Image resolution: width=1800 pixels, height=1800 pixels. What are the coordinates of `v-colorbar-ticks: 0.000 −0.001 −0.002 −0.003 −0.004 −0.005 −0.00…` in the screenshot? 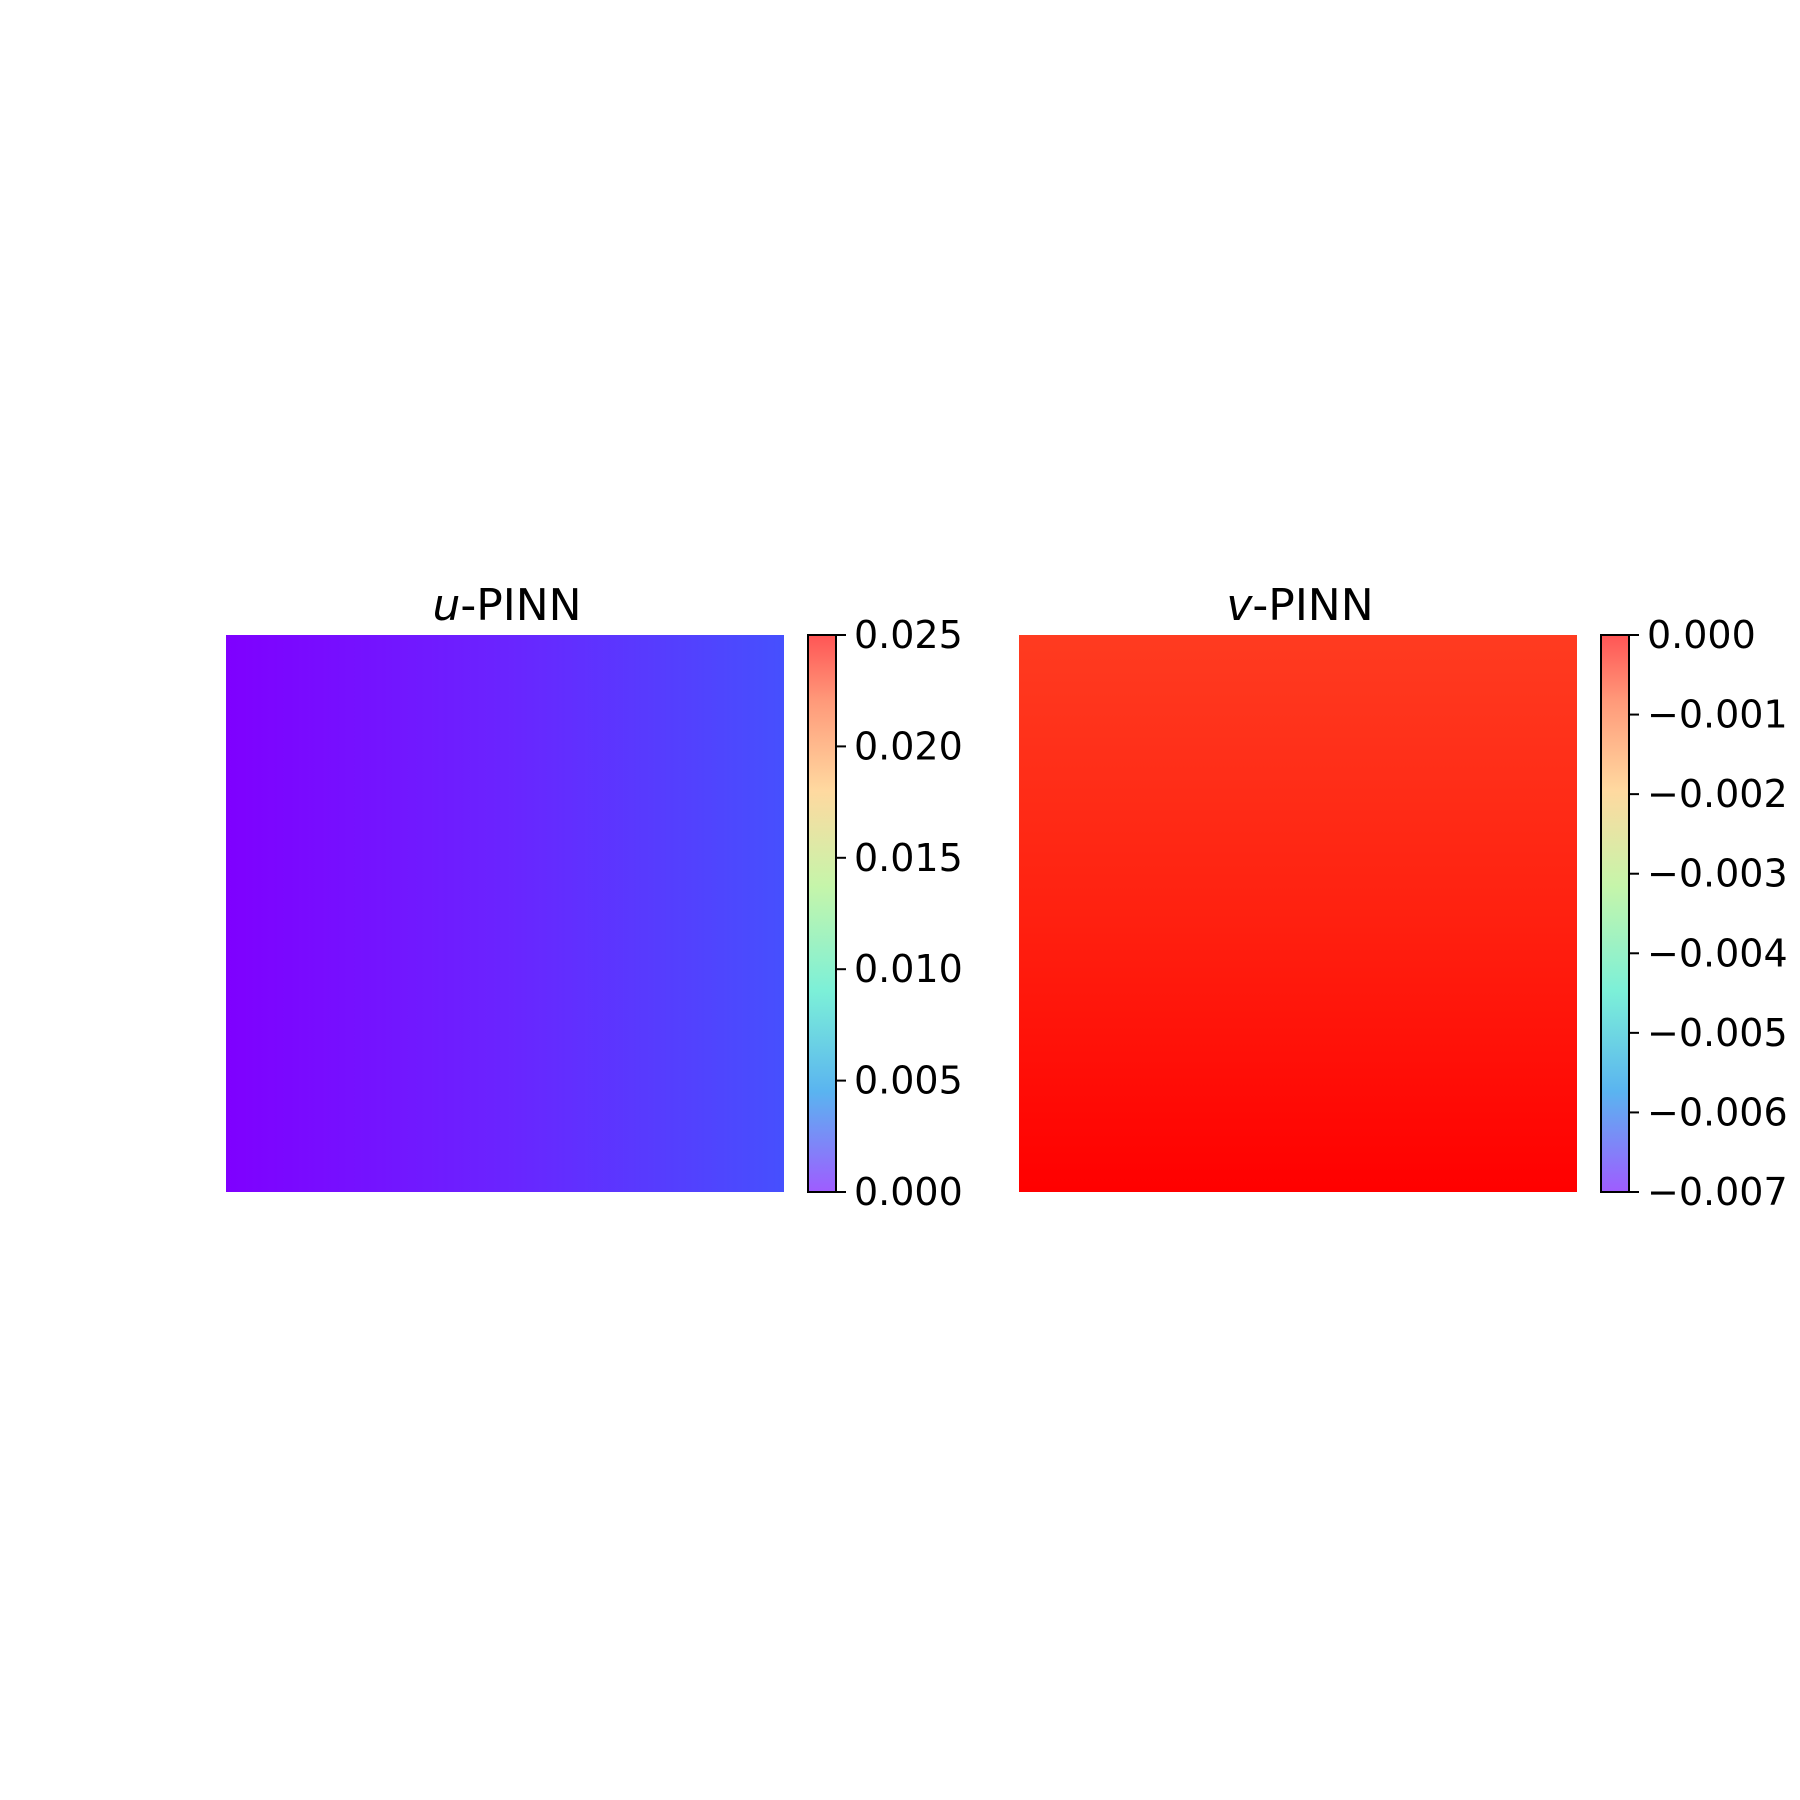 It's located at (1708, 913).